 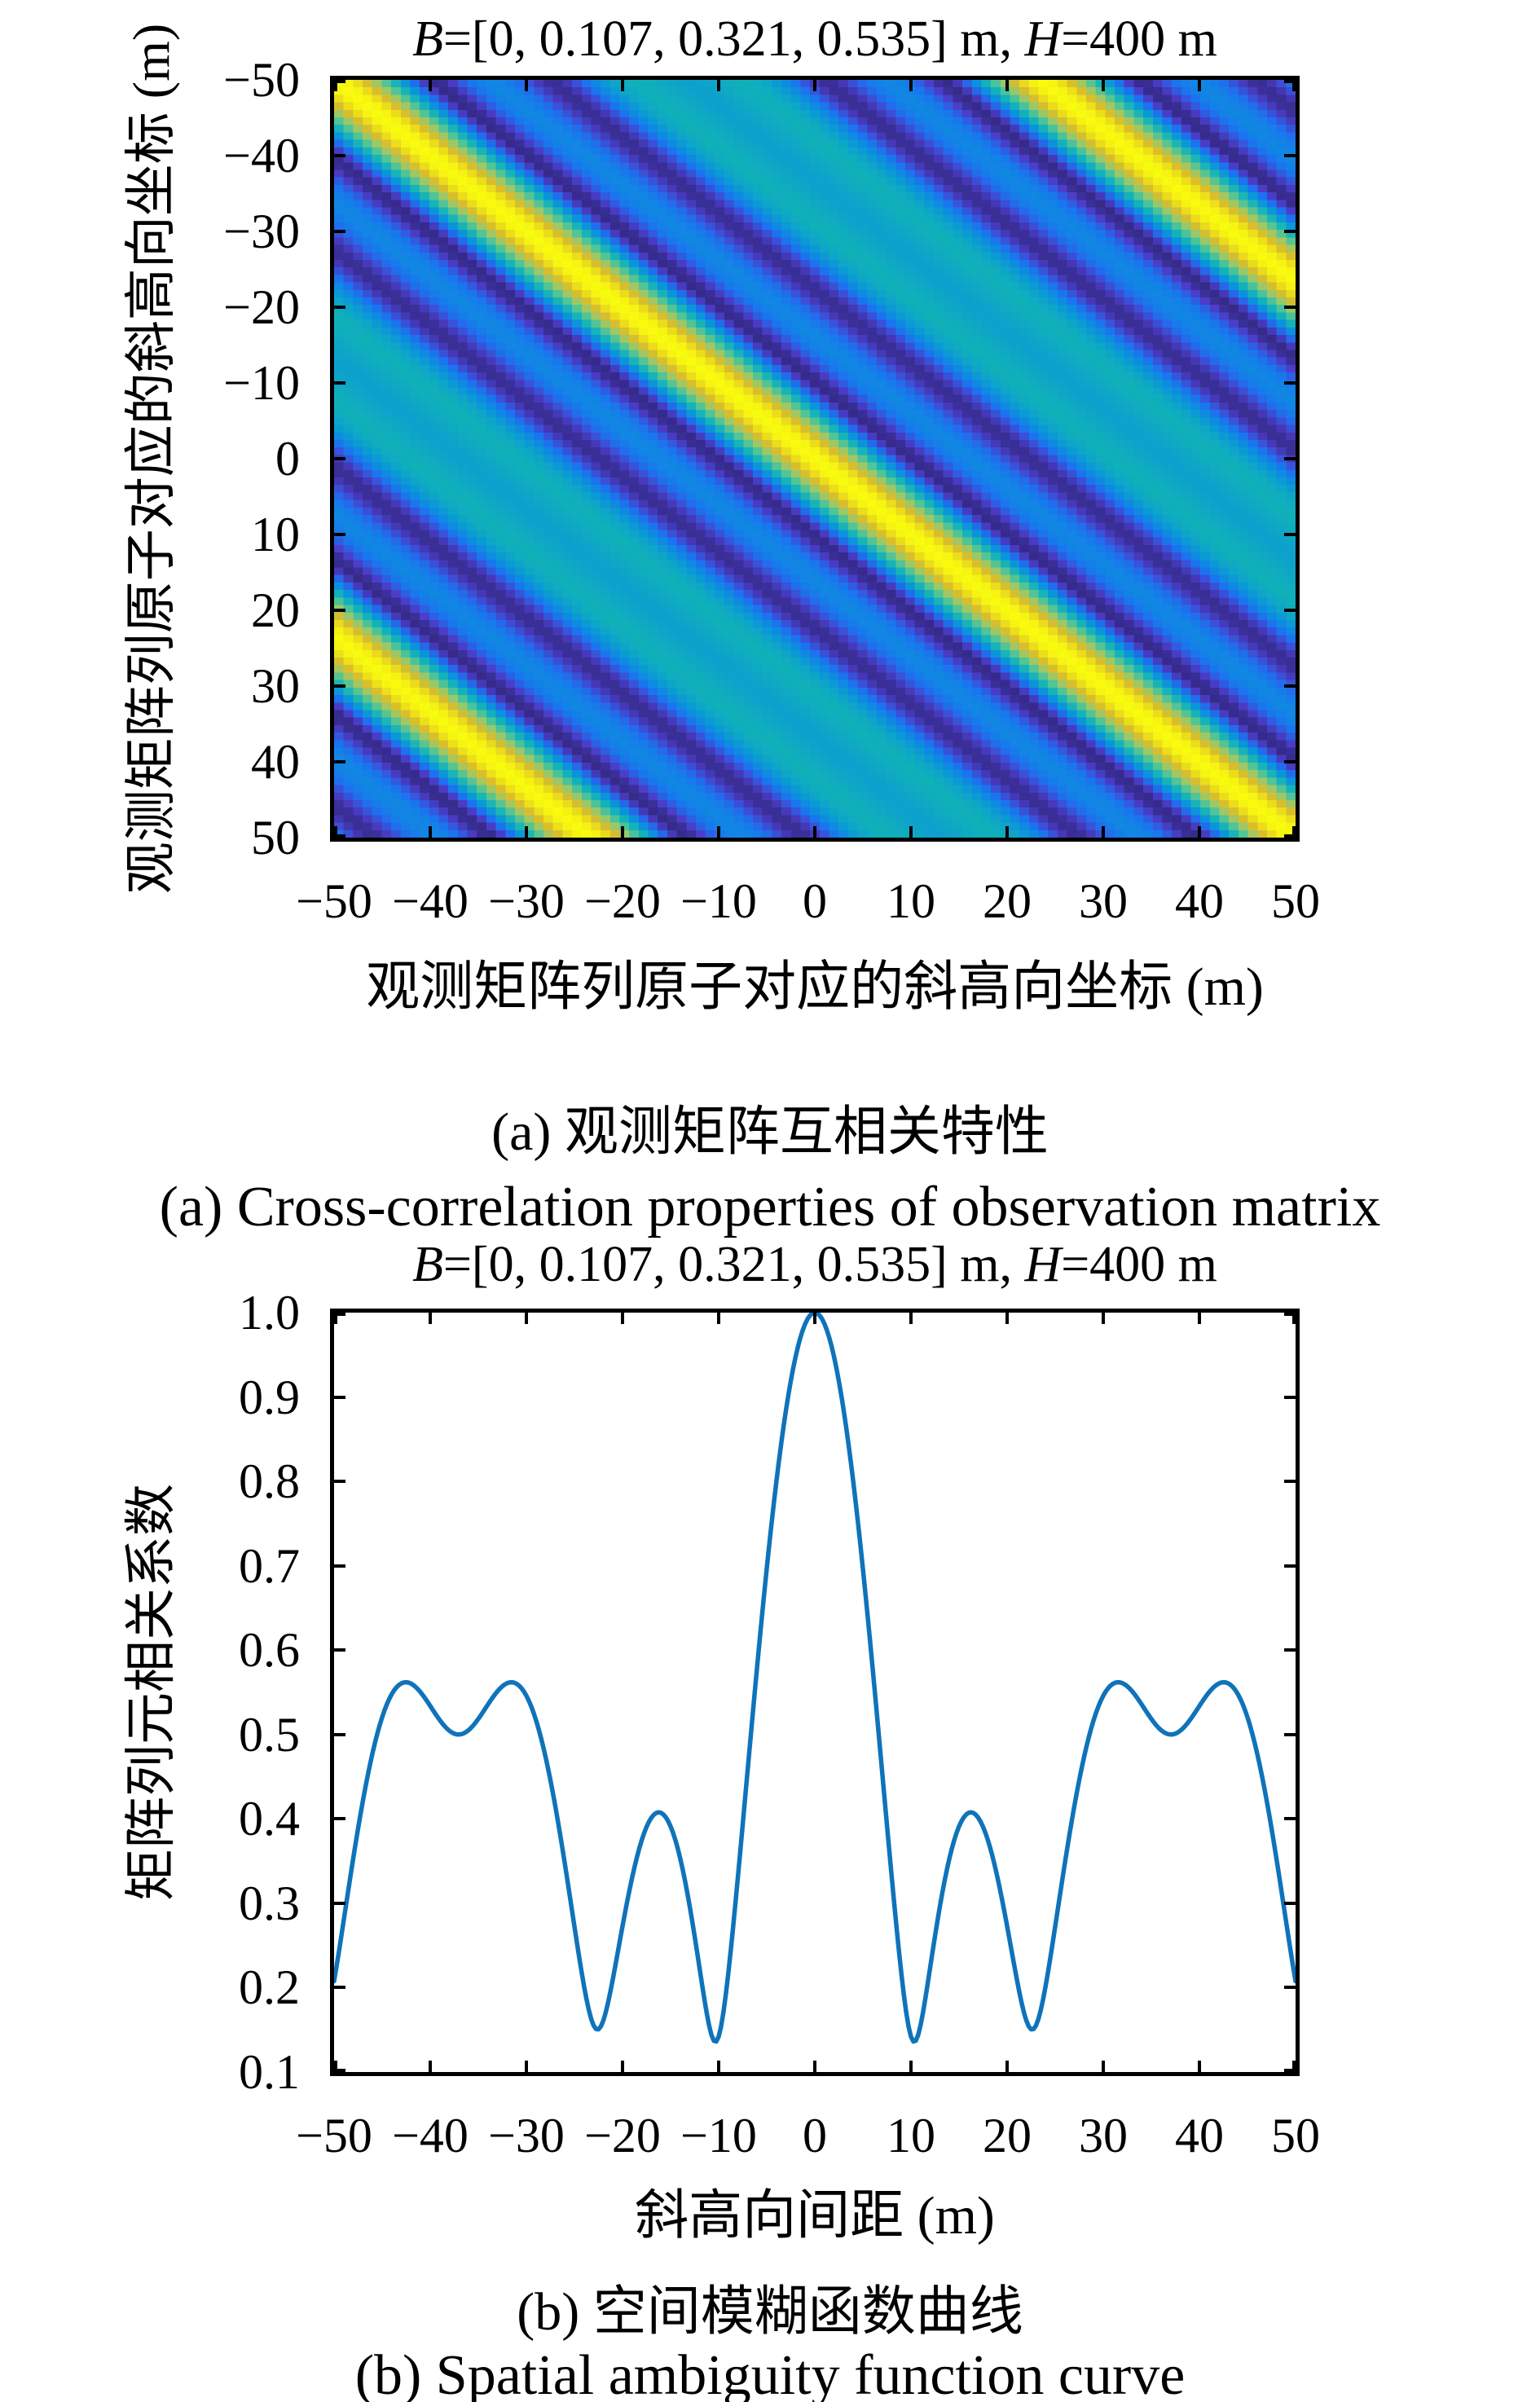 What do you see at coordinates (269, 1397) in the screenshot?
I see `ytick-label: 0.9` at bounding box center [269, 1397].